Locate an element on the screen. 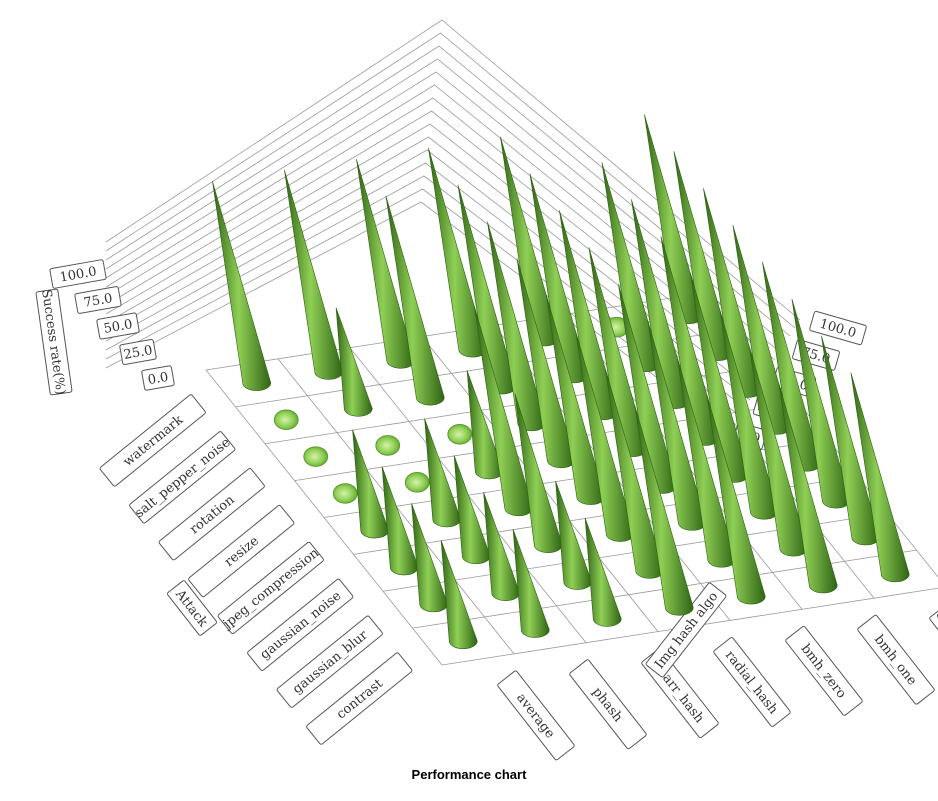 This screenshot has width=938, height=801. cone-watermark-radial_hash is located at coordinates (458, 252).